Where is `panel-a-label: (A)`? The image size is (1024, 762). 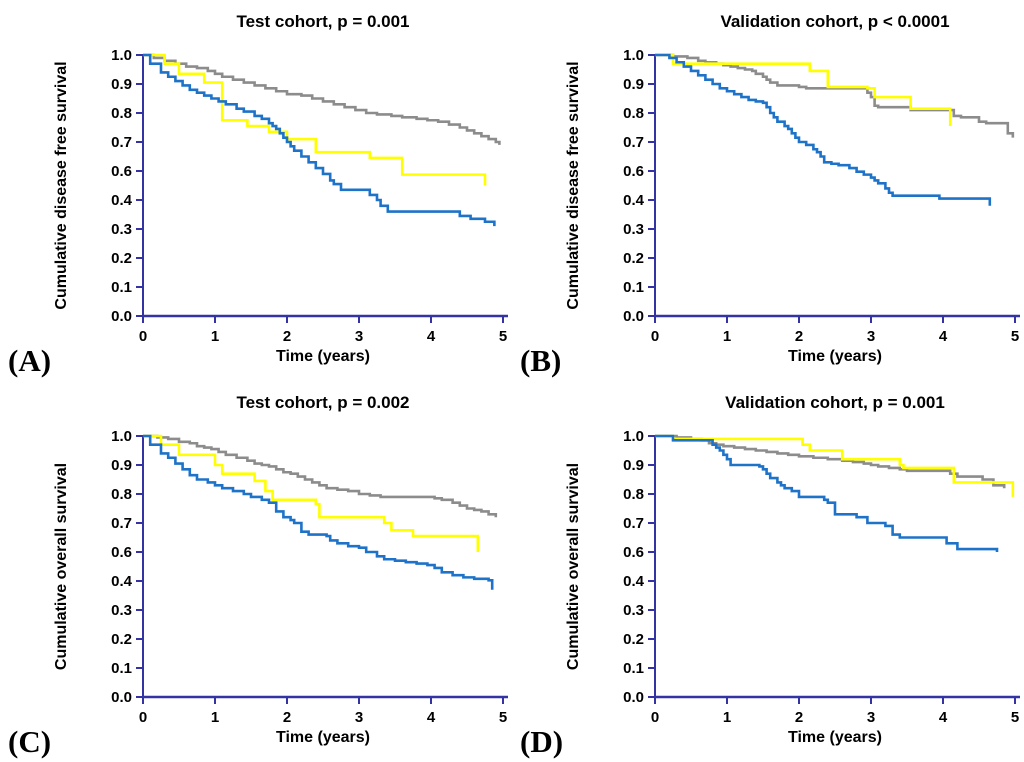
panel-a-label: (A) is located at coordinates (30, 360).